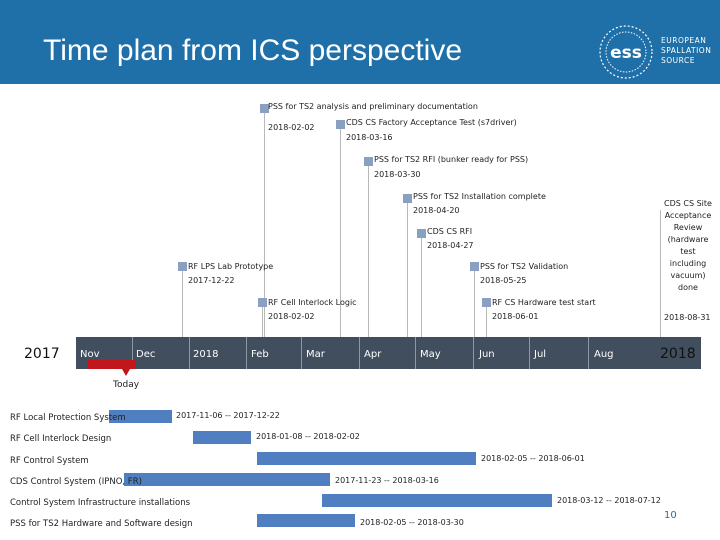 The image size is (720, 540). Describe the element at coordinates (515, 316) in the screenshot. I see `milestone-date: 2018-06-01` at that location.